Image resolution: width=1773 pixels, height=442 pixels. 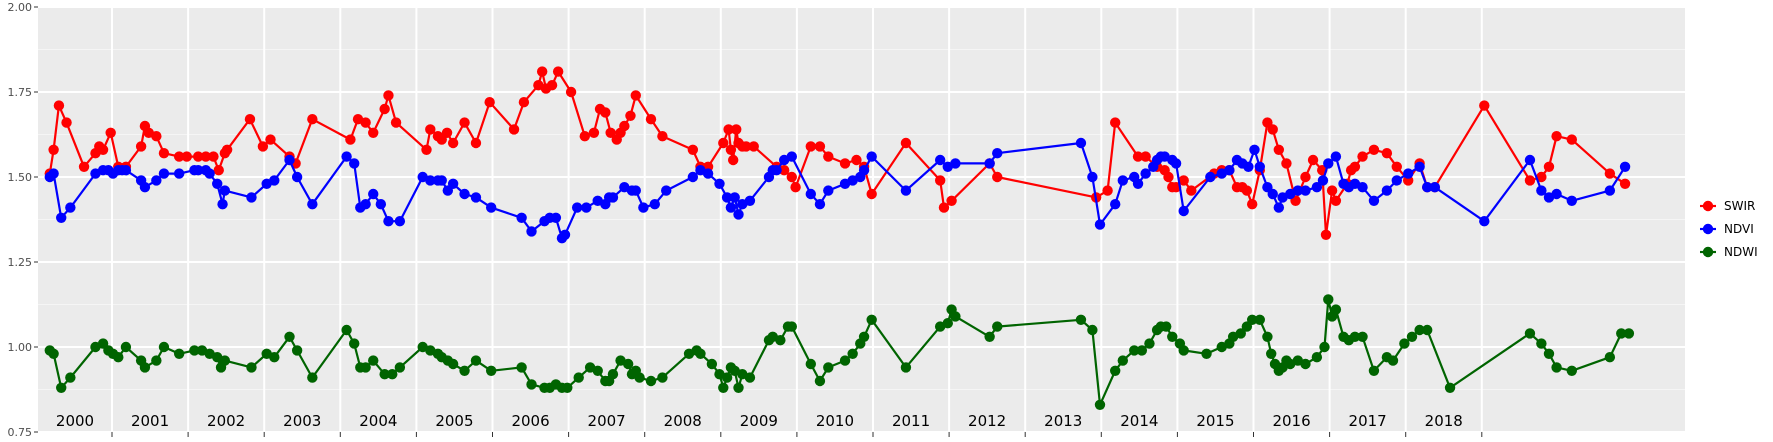 What do you see at coordinates (1139, 421) in the screenshot?
I see `year-label: 2014` at bounding box center [1139, 421].